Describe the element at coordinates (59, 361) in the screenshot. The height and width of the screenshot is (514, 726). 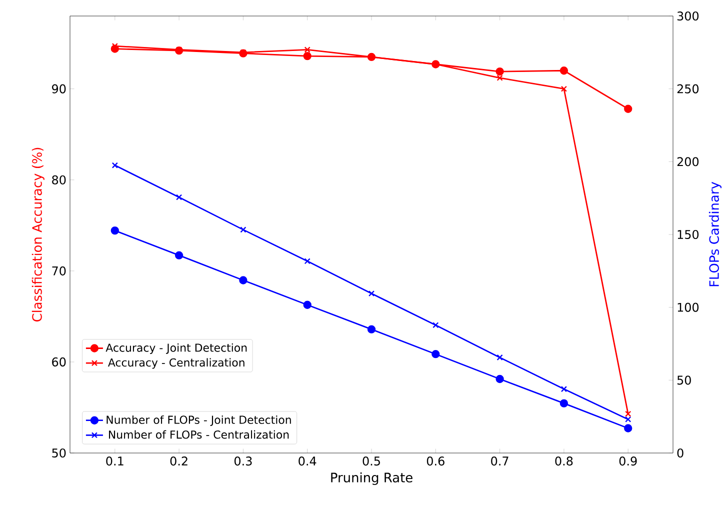
I see `y-tick-label: 60` at that location.